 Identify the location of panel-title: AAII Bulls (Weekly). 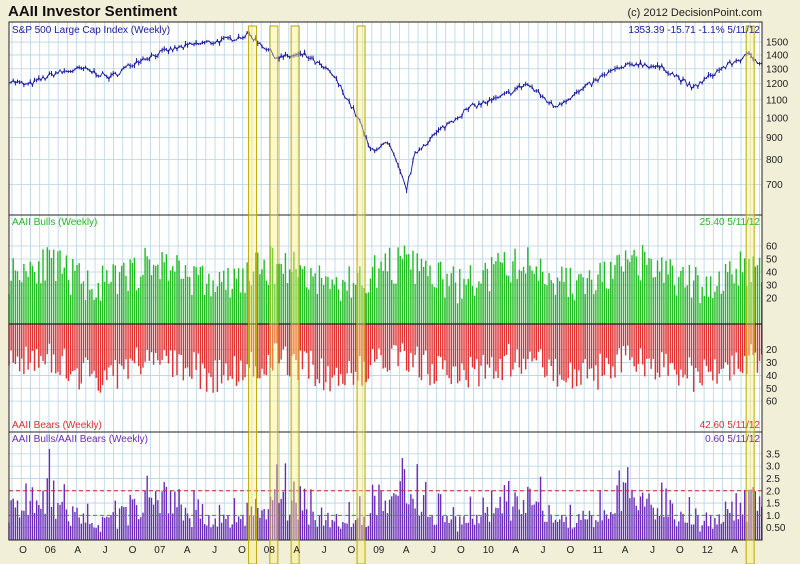
(54, 222).